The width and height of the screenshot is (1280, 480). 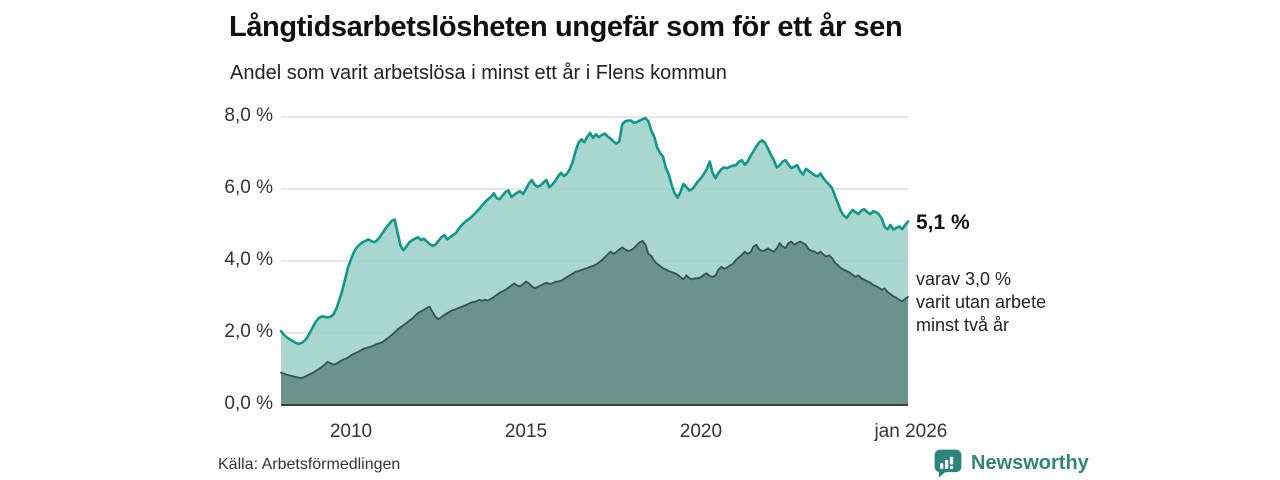 What do you see at coordinates (943, 222) in the screenshot?
I see `latest-value-label: 5,1 %` at bounding box center [943, 222].